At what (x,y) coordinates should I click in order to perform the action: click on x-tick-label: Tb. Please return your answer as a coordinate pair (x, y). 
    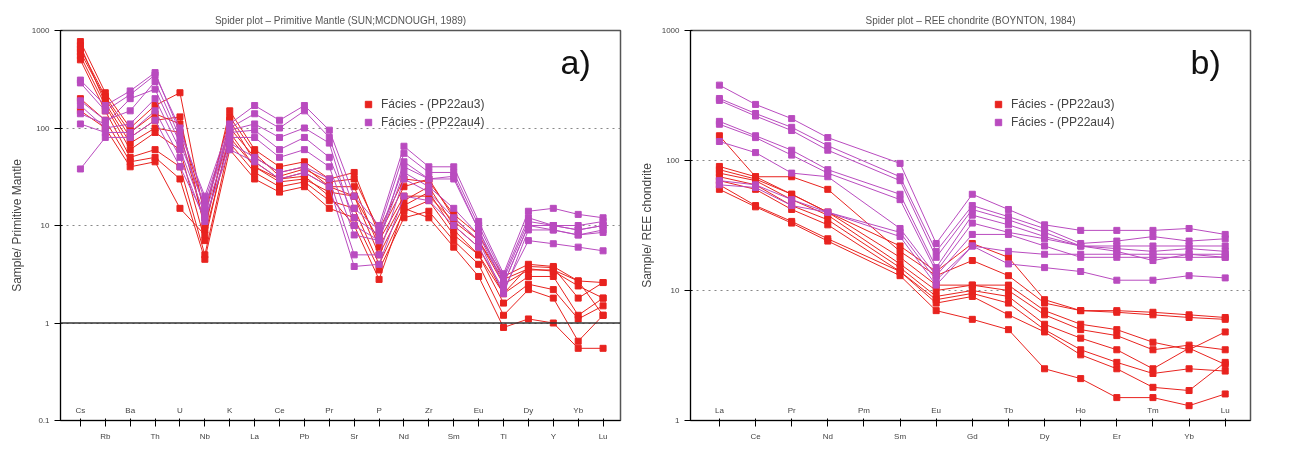
    Looking at the image, I should click on (1008, 410).